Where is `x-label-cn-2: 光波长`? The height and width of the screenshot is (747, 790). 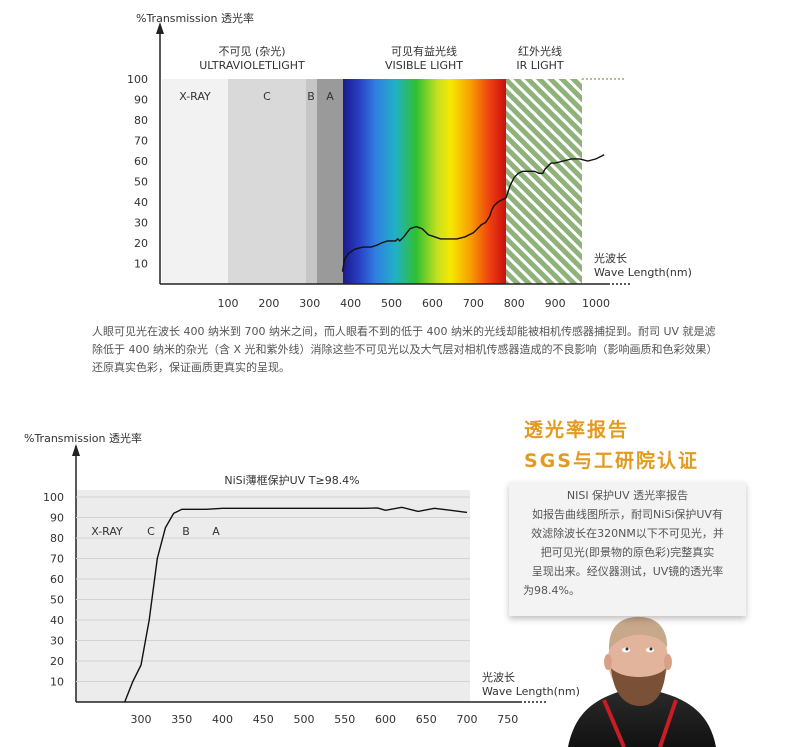 x-label-cn-2: 光波长 is located at coordinates (498, 677).